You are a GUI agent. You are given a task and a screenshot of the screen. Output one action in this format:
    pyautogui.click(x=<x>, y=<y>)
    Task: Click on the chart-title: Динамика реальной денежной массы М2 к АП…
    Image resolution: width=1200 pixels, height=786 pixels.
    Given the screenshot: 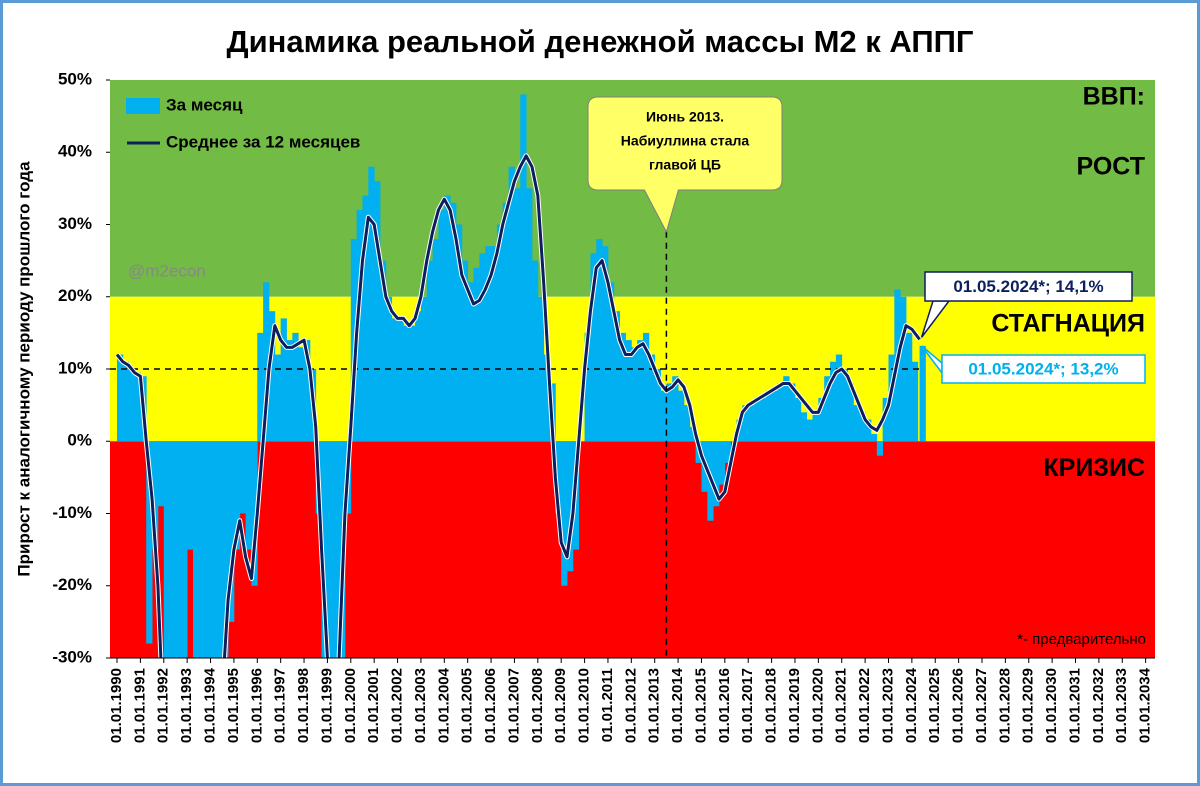 What is the action you would take?
    pyautogui.click(x=600, y=41)
    